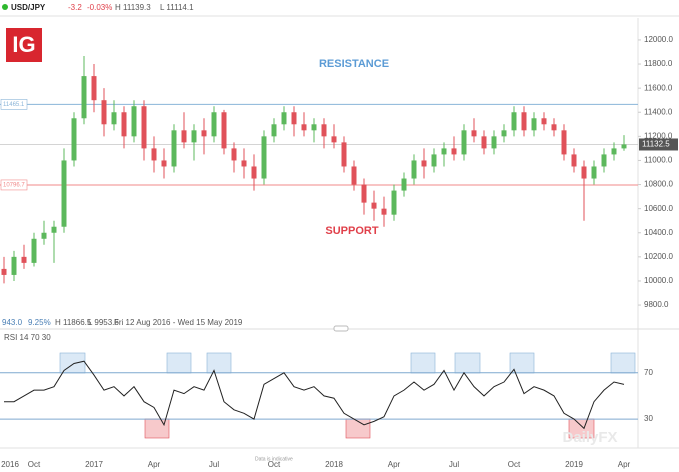 The image size is (679, 472). Describe the element at coordinates (574, 464) in the screenshot. I see `x-tick-label: 2019` at that location.